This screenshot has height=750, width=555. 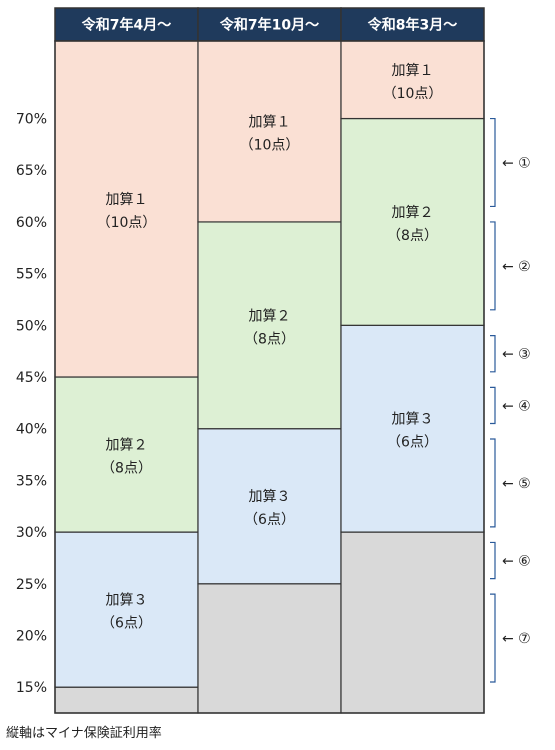 I want to click on column-headers: 令和7年4月～ 令和7年10月～ 令和8年3月～, so click(x=269, y=24).